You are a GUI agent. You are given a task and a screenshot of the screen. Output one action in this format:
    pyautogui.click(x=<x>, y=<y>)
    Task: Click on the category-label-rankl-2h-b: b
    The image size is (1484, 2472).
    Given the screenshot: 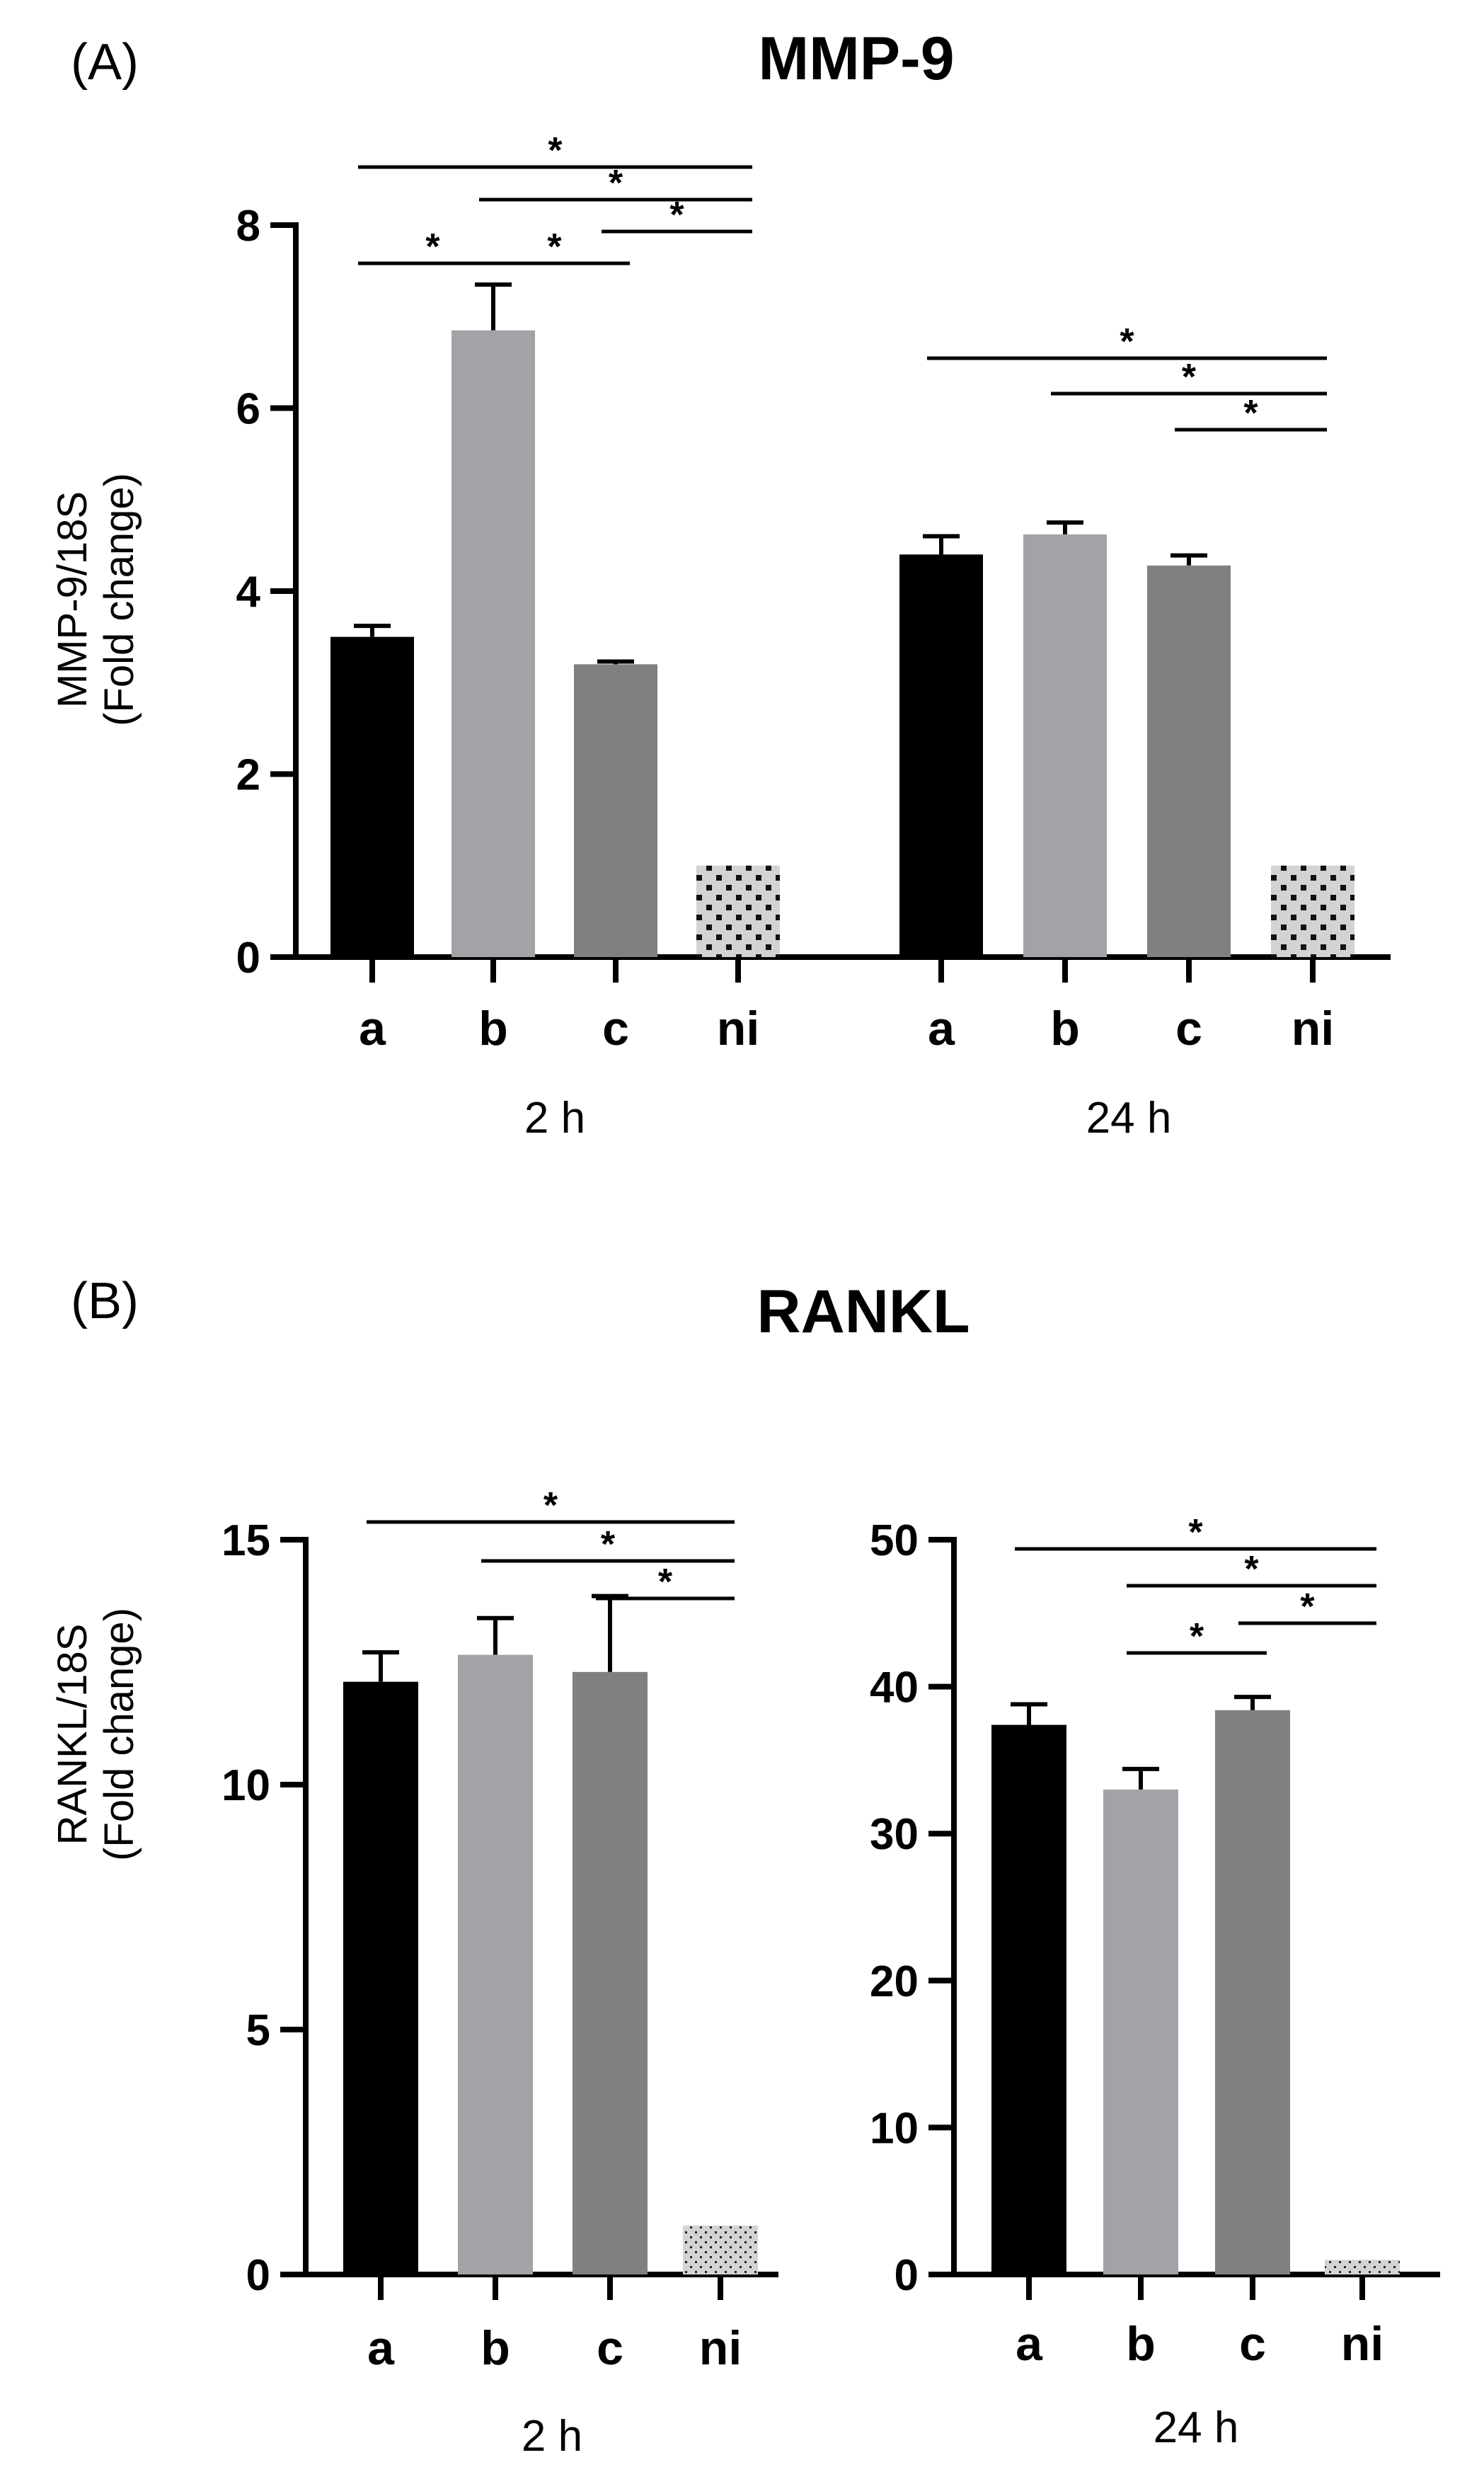 What is the action you would take?
    pyautogui.click(x=495, y=2348)
    